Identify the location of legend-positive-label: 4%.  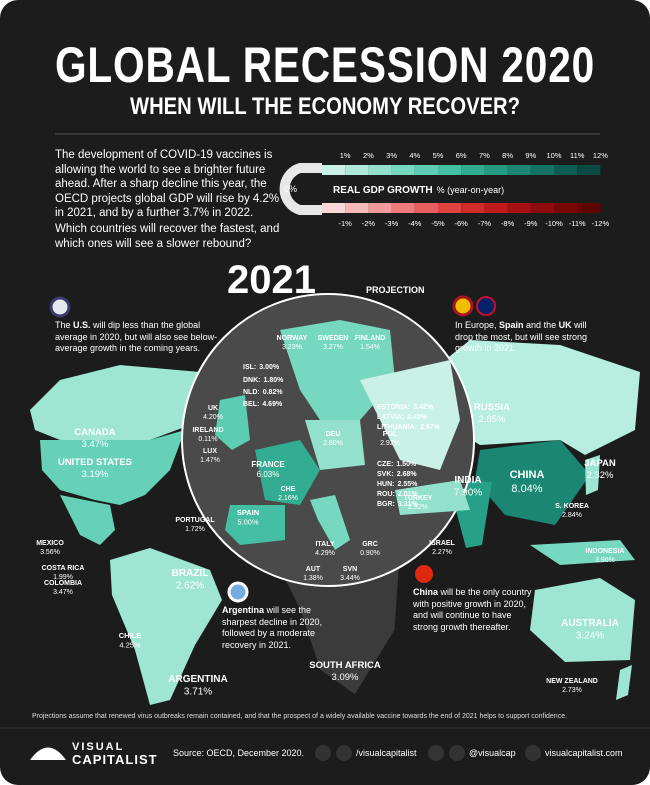
(414, 155).